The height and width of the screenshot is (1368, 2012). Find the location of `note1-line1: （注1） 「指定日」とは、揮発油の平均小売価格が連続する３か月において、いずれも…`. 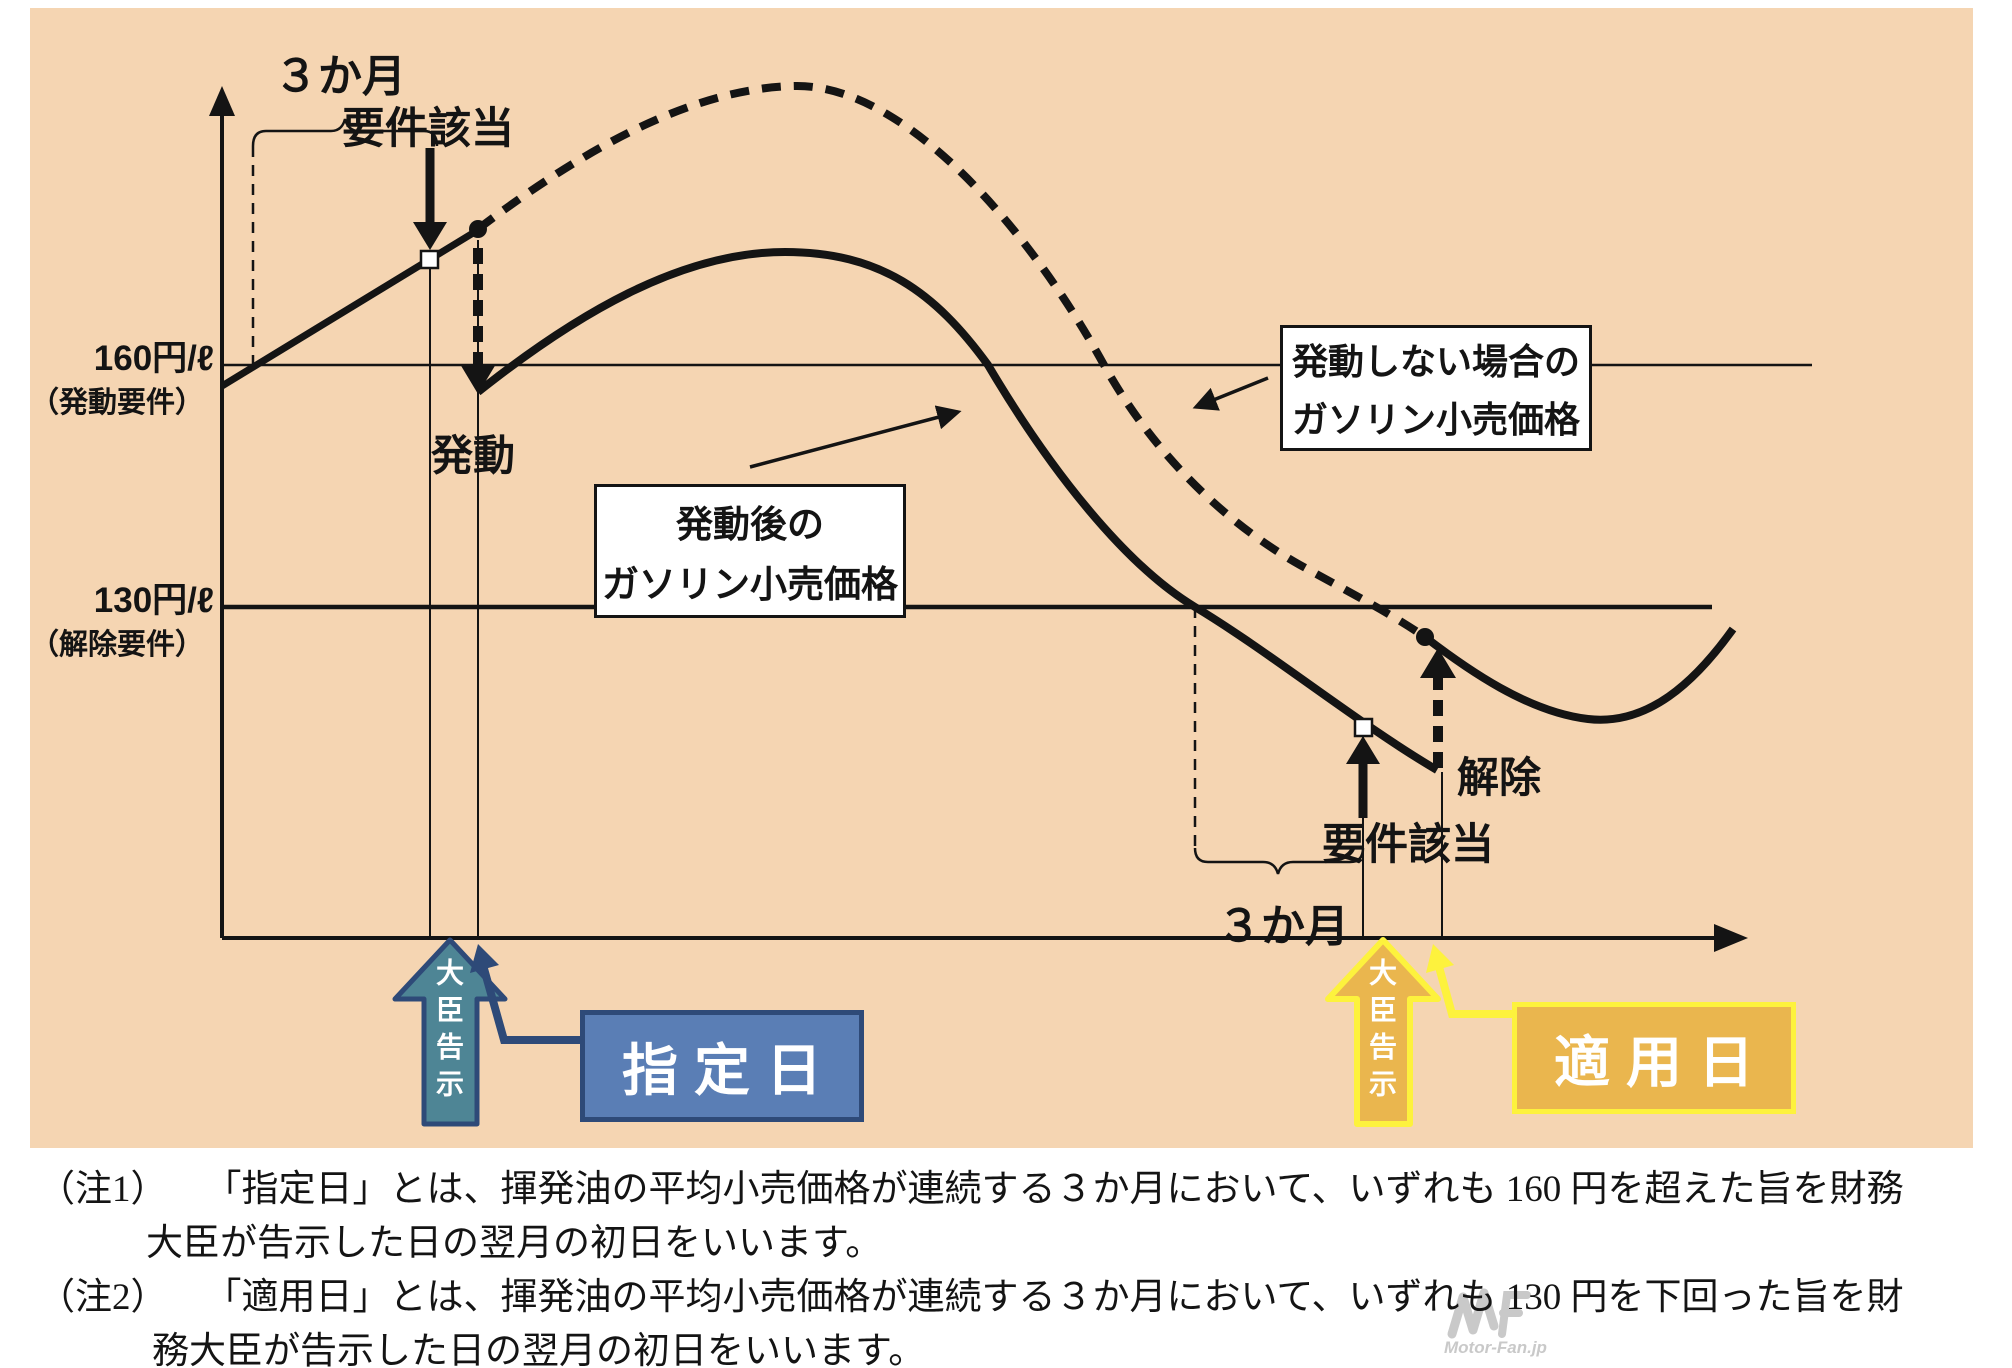

note1-line1: （注1） 「指定日」とは、揮発油の平均小売価格が連続する３か月において、いずれも… is located at coordinates (971, 1189).